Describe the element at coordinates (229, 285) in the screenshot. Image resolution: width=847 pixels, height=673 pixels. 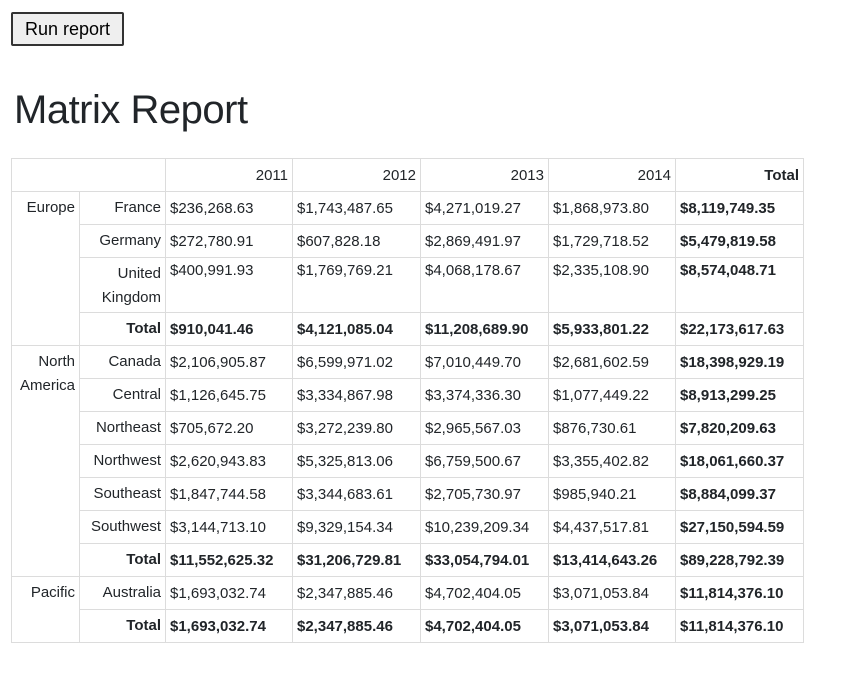
I see `value-cell: $400,991.93` at that location.